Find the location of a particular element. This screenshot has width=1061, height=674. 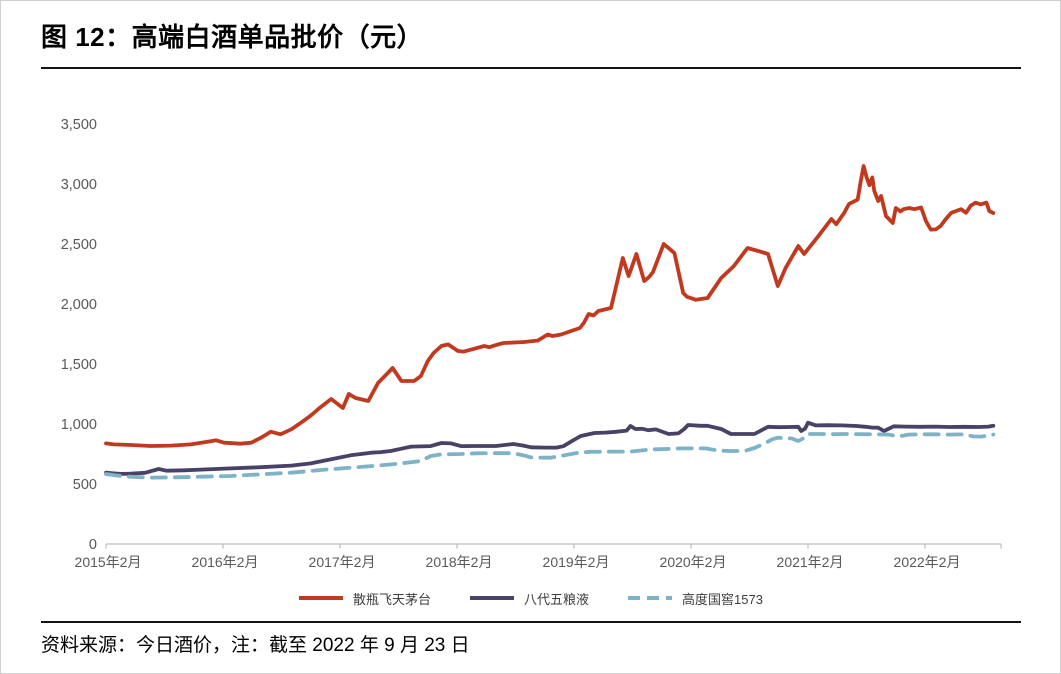

y-tick-label: 500 is located at coordinates (85, 485).